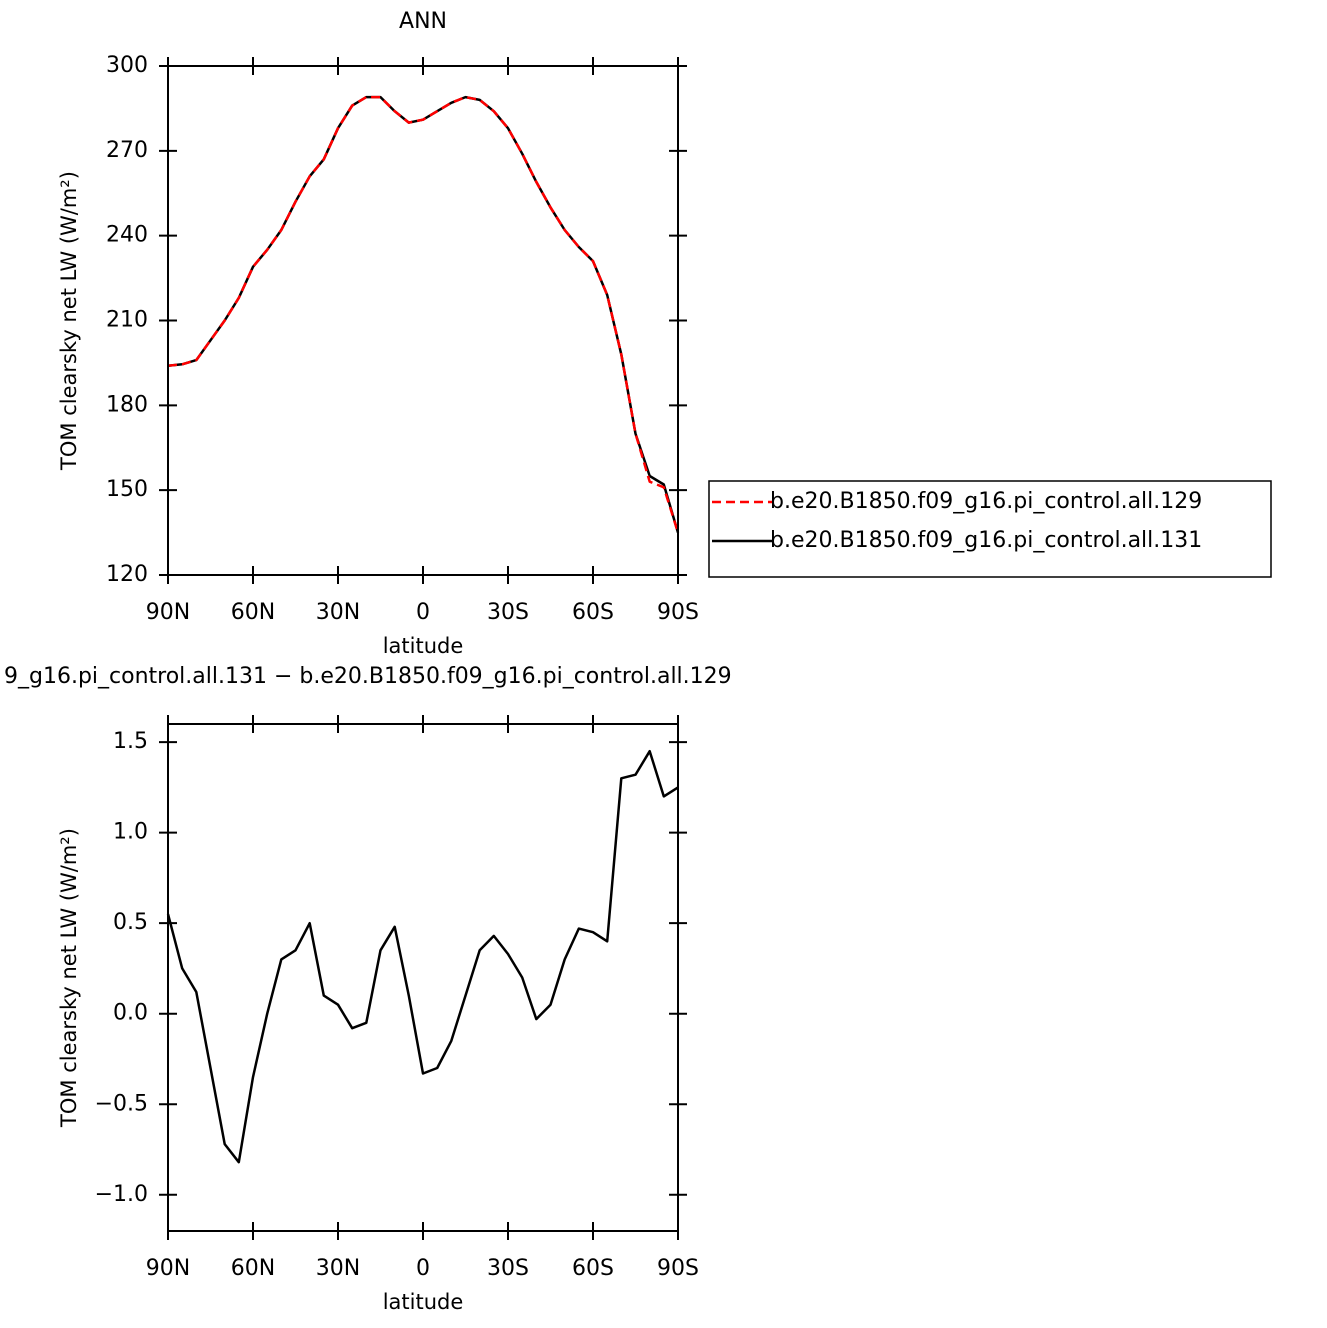 The image size is (1327, 1328). Describe the element at coordinates (130, 741) in the screenshot. I see `y-tick-label: 1.5` at that location.